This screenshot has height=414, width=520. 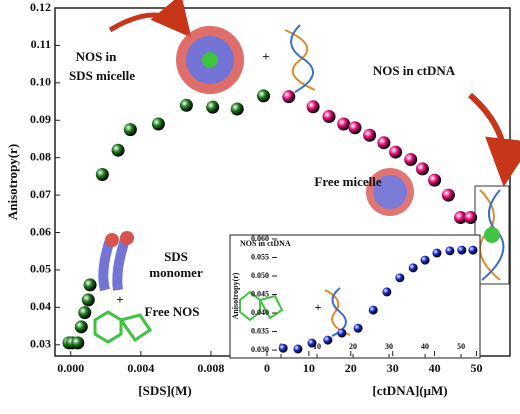 I want to click on y-tick-label: 0.11, so click(x=41, y=44).